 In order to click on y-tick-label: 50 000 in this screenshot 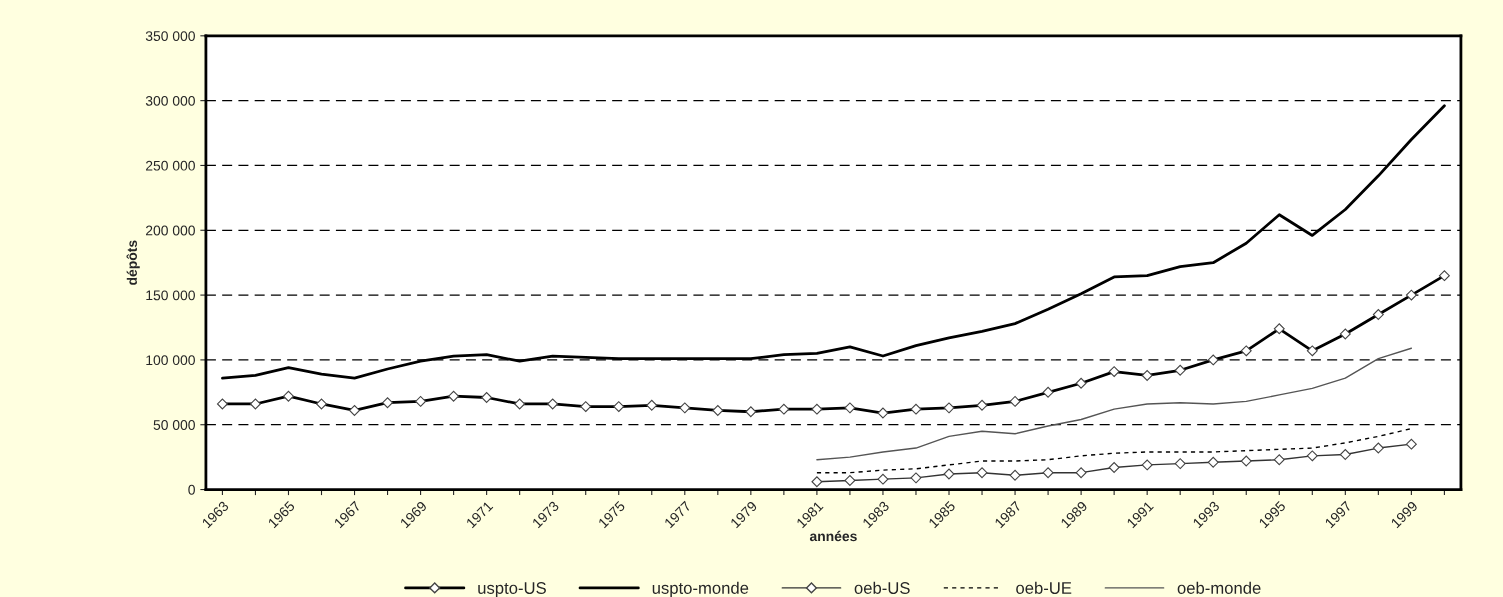, I will do `click(174, 425)`.